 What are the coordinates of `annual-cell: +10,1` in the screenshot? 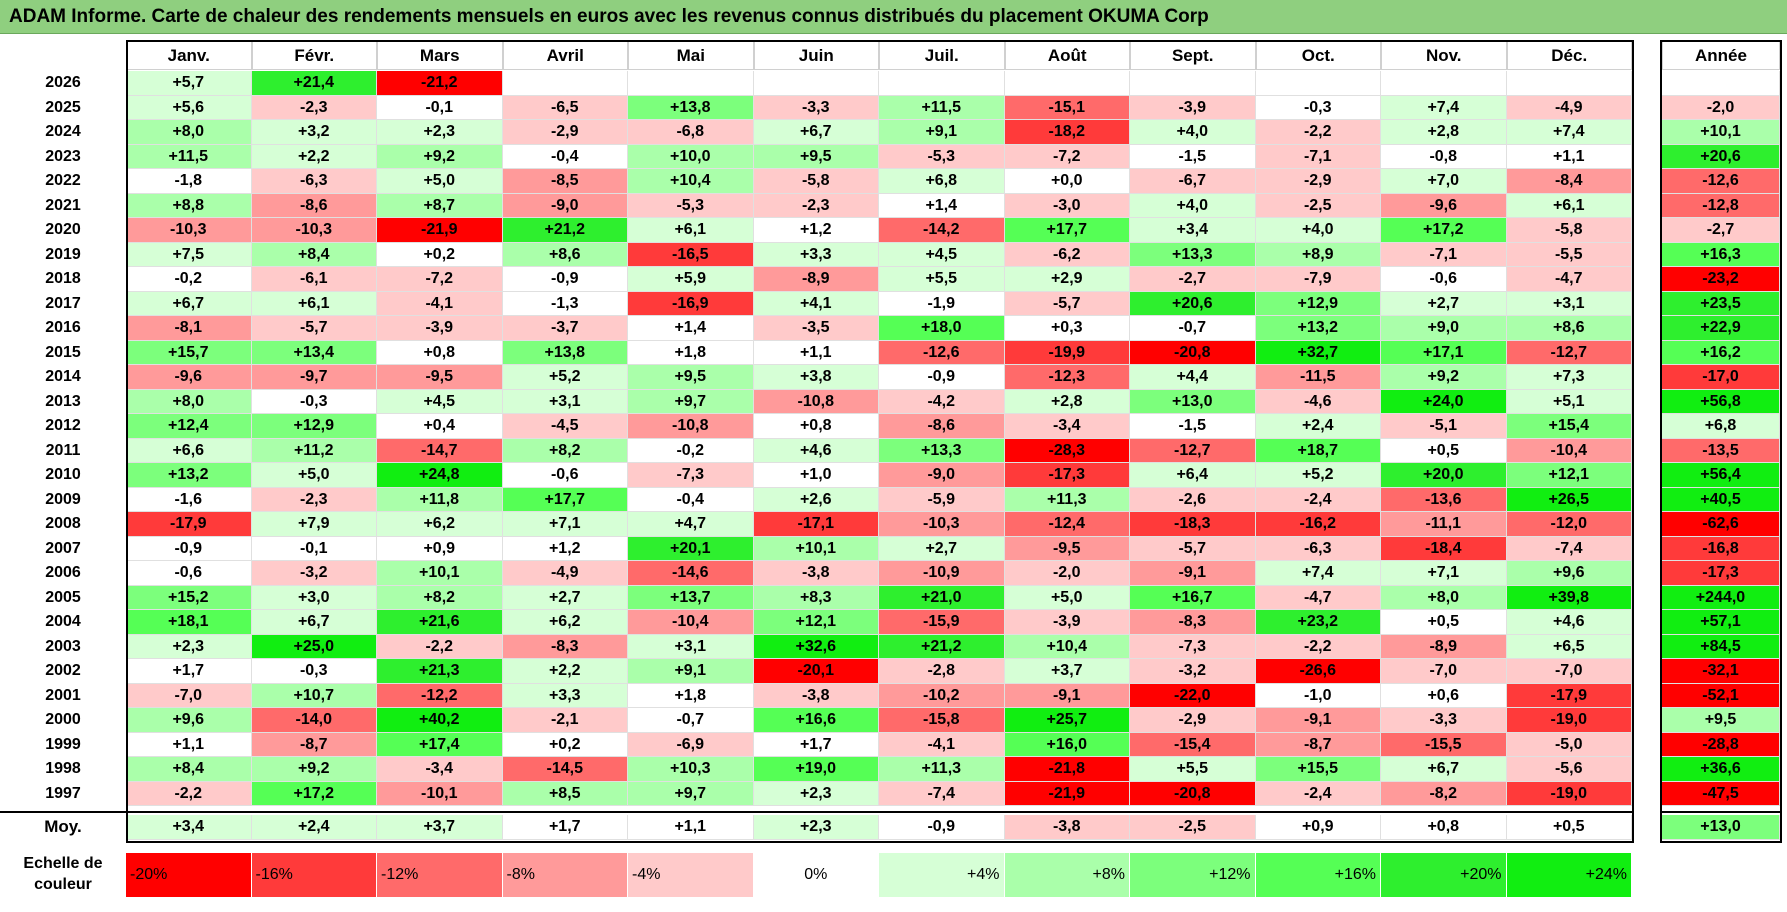 It's located at (1721, 132).